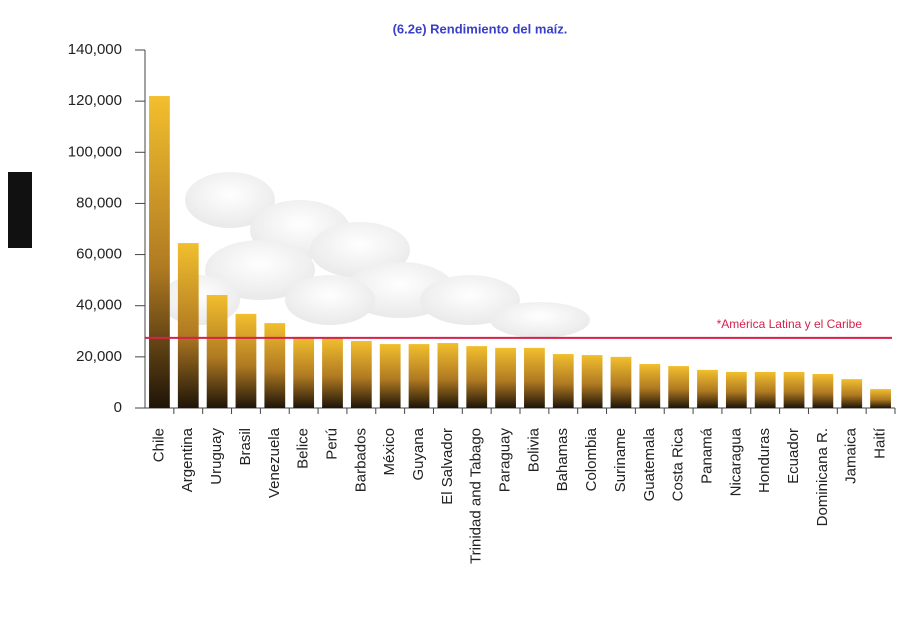 The width and height of the screenshot is (897, 618). Describe the element at coordinates (480, 28) in the screenshot. I see `chart-title: (6.2e) Rendimiento del maíz.` at that location.